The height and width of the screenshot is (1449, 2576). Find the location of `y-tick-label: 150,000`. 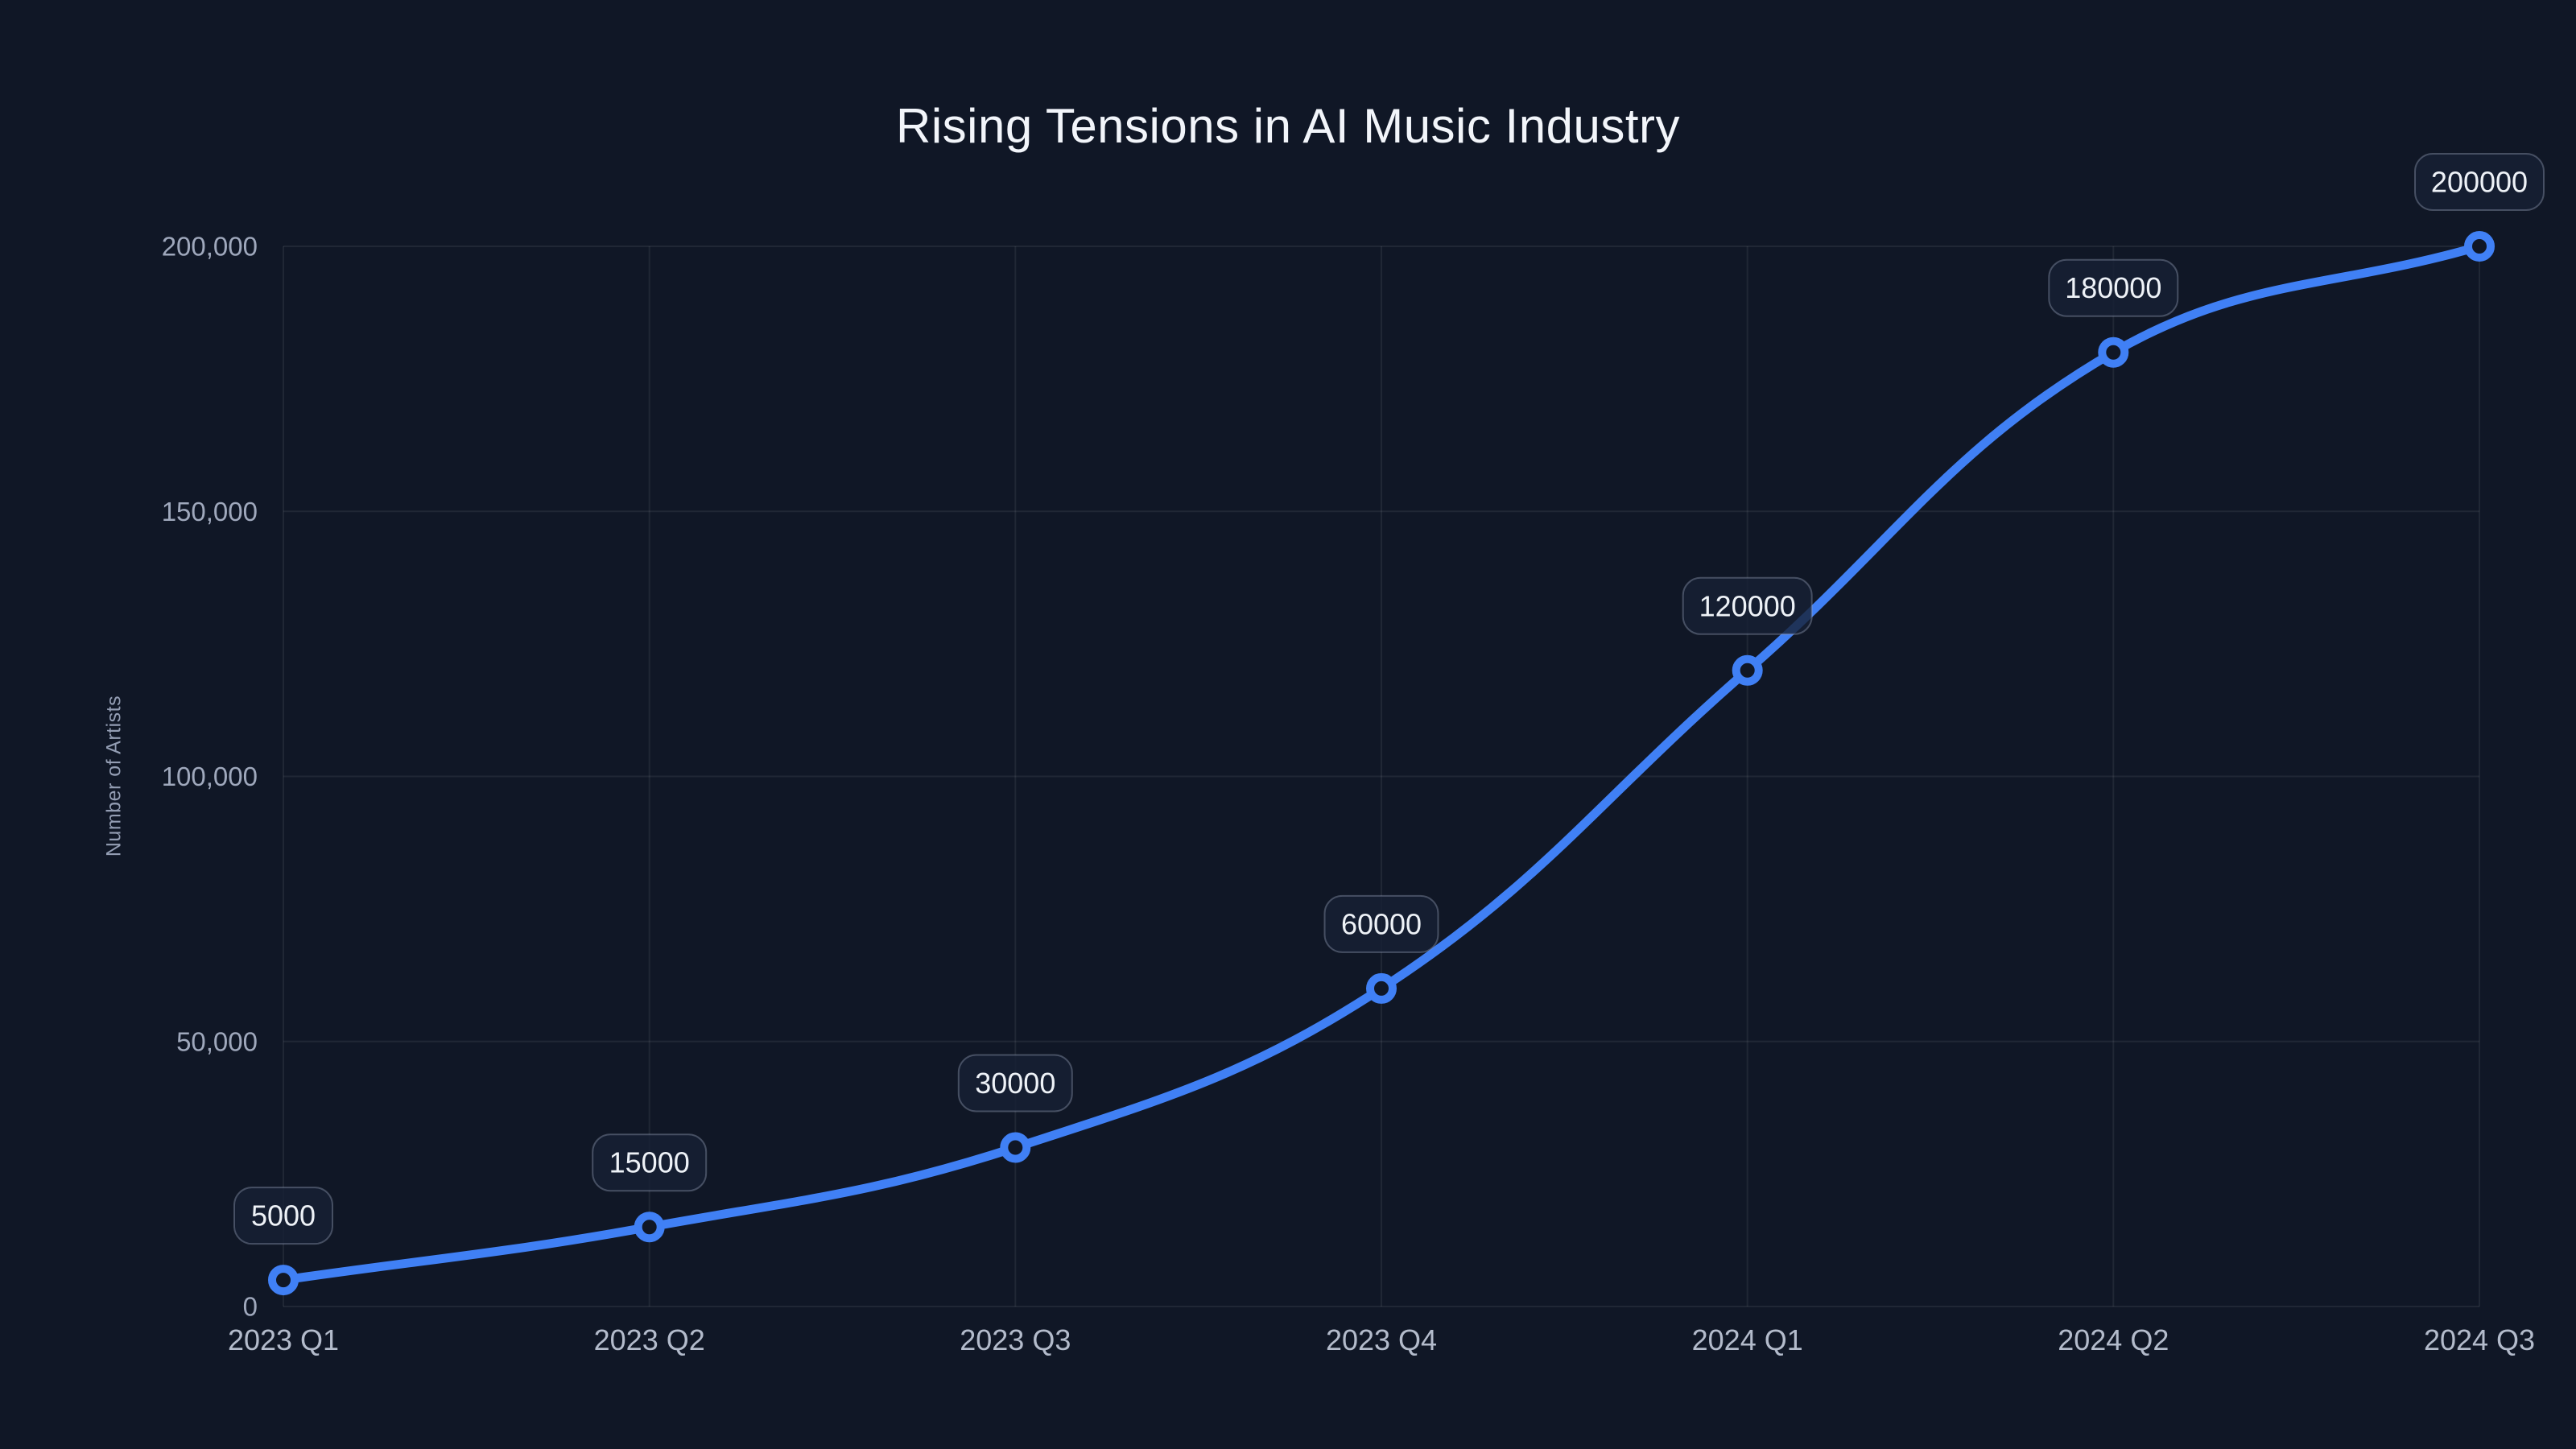

y-tick-label: 150,000 is located at coordinates (210, 511).